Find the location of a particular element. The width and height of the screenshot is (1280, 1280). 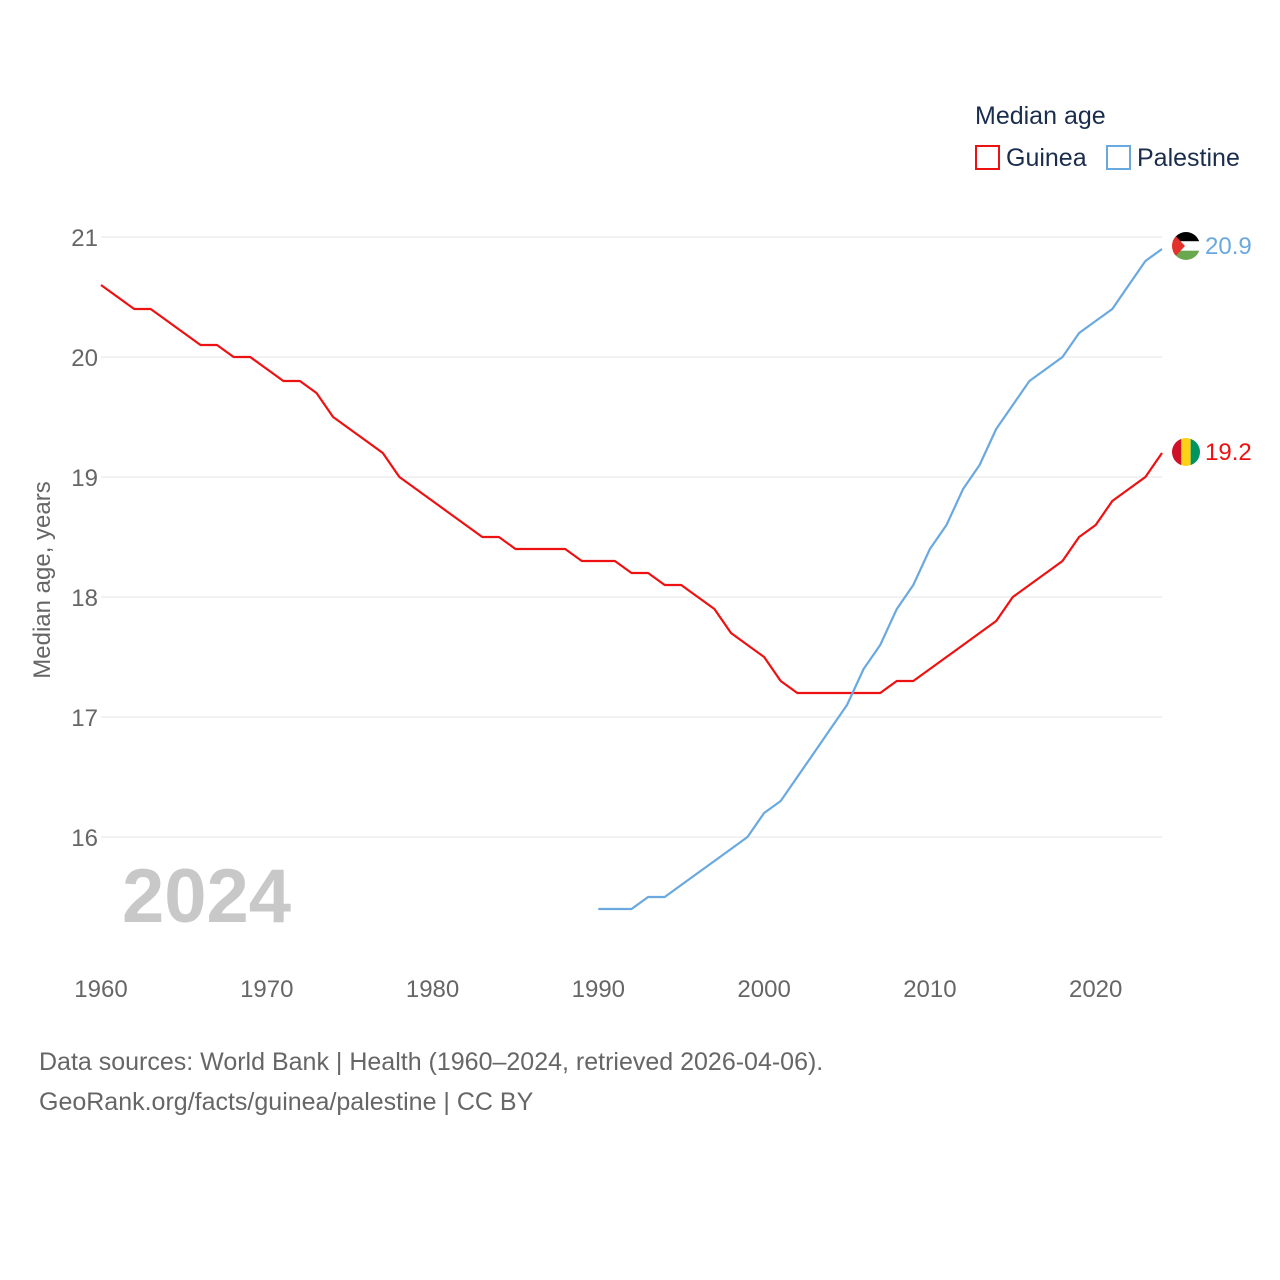

y-axis-ticks: 16 17 18 19 20 21 is located at coordinates (84, 538).